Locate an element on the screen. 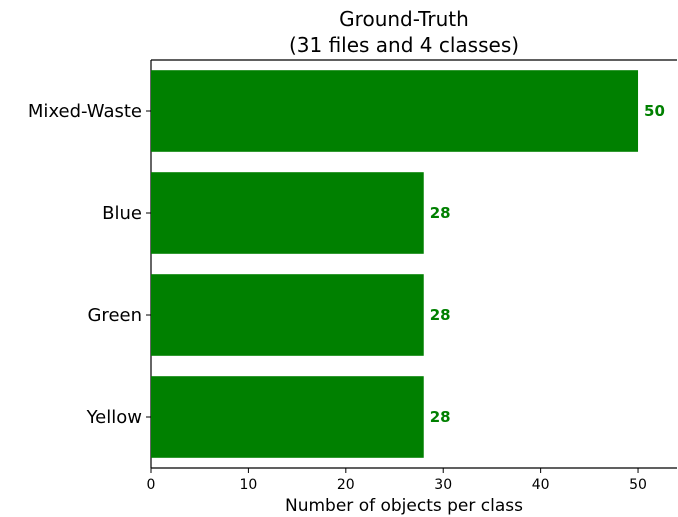 The height and width of the screenshot is (517, 678). bar-green is located at coordinates (287, 315).